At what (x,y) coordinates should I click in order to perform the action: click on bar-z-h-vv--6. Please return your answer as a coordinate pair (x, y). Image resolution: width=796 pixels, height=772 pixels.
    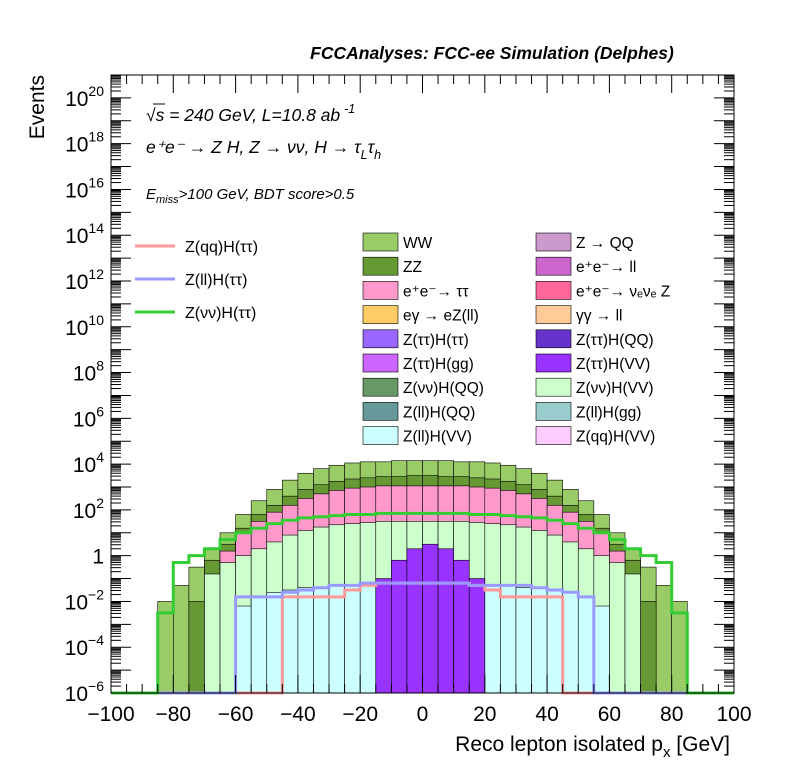
    Looking at the image, I should click on (212, 633).